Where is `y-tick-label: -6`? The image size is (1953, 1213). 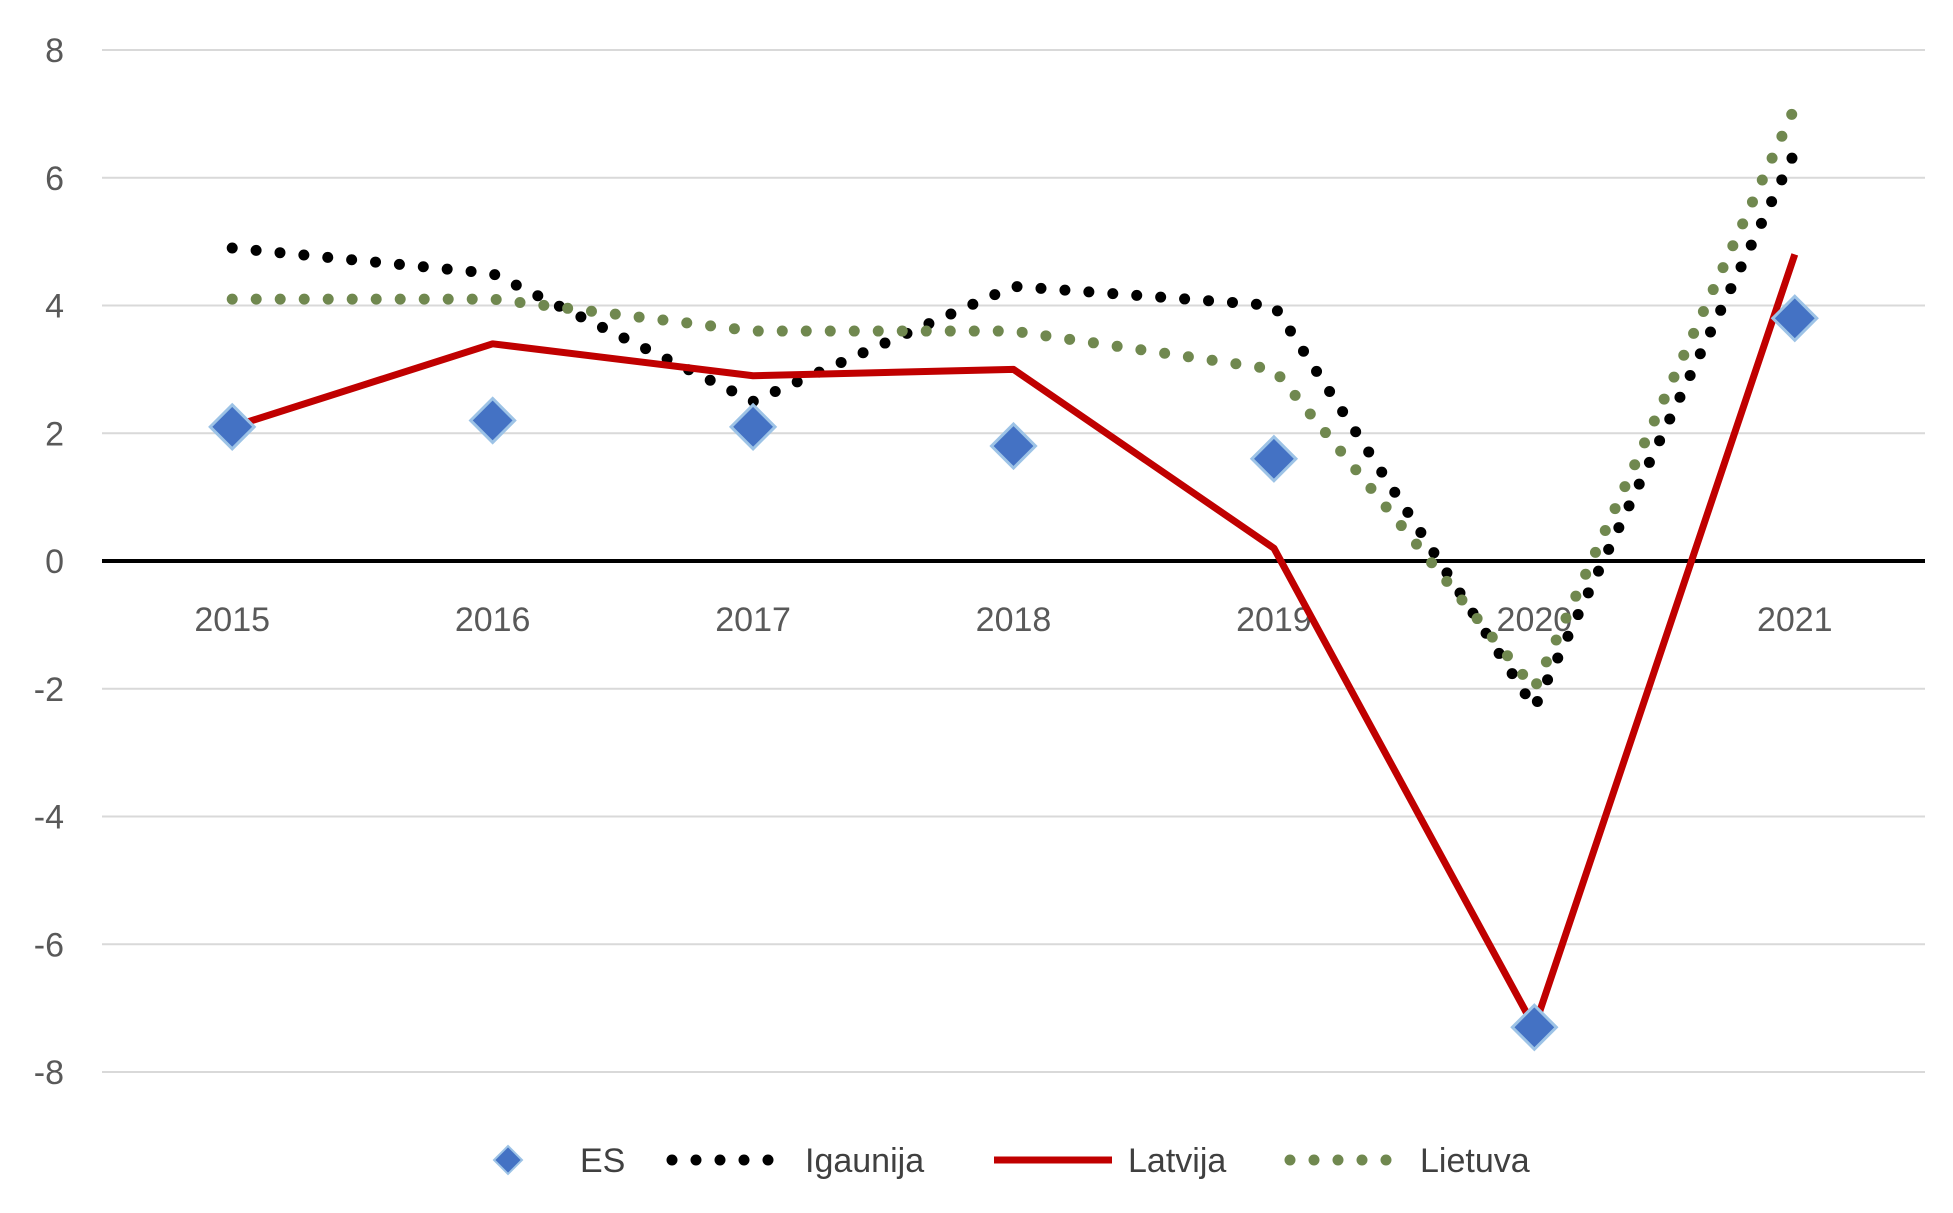 y-tick-label: -6 is located at coordinates (49, 945).